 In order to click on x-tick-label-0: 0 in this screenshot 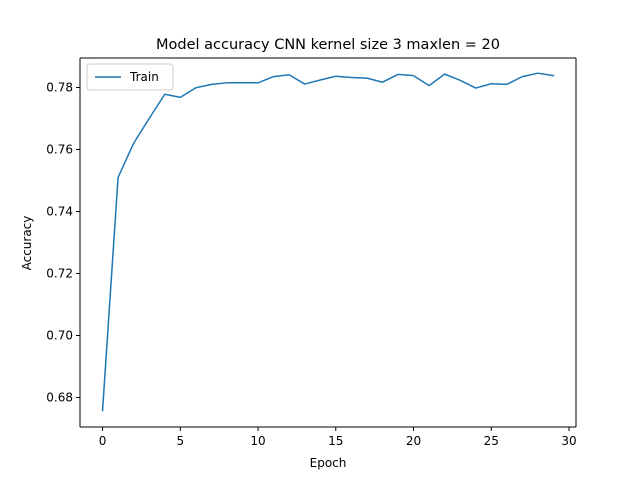, I will do `click(103, 441)`.